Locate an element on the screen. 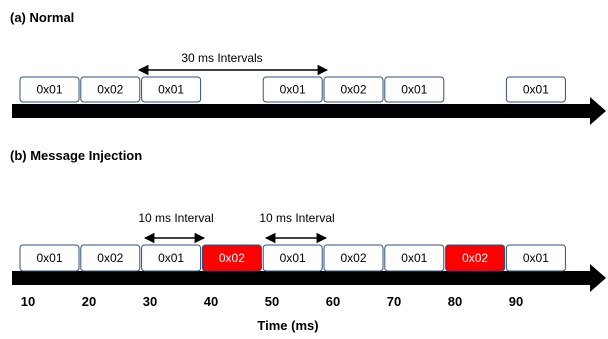 This screenshot has width=608, height=339. time-axis-ticks: 10 20 30 40 50 60 70 80 90 is located at coordinates (272, 301).